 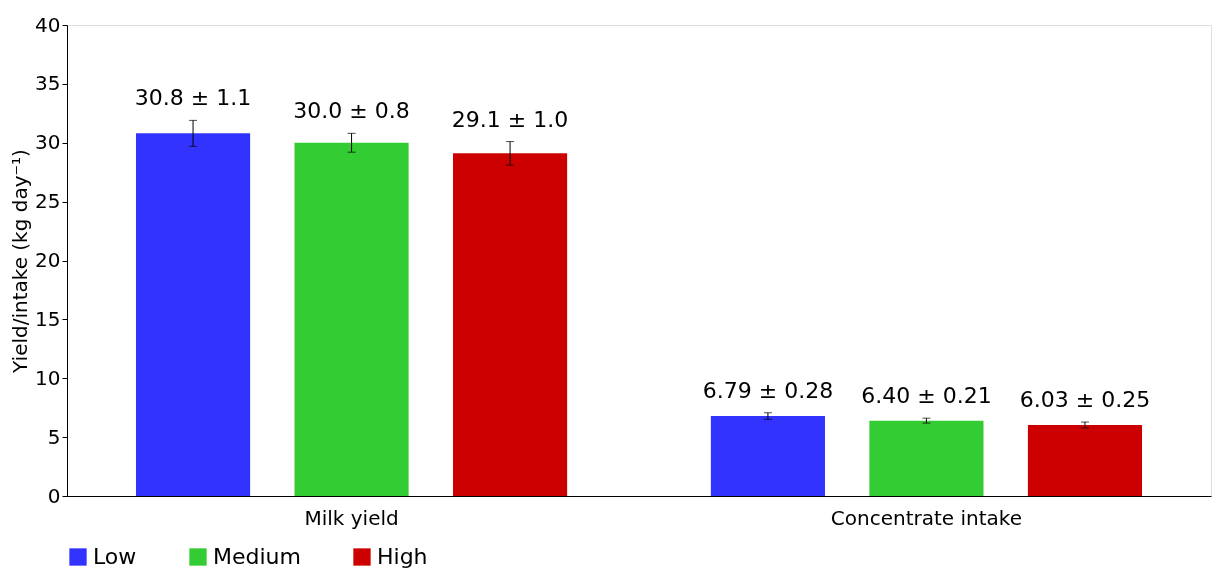 What do you see at coordinates (48, 24) in the screenshot?
I see `y-tick-label: 40` at bounding box center [48, 24].